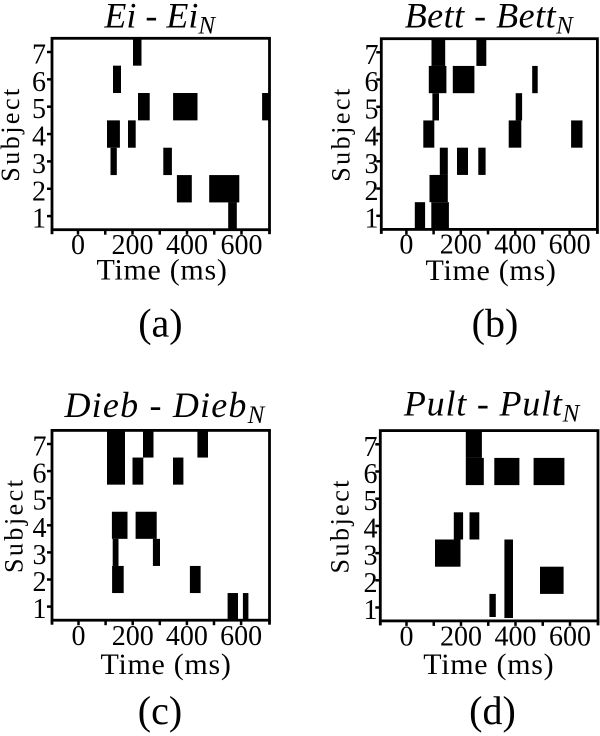 The width and height of the screenshot is (600, 736). I want to click on svg-text: (c), so click(160, 710).